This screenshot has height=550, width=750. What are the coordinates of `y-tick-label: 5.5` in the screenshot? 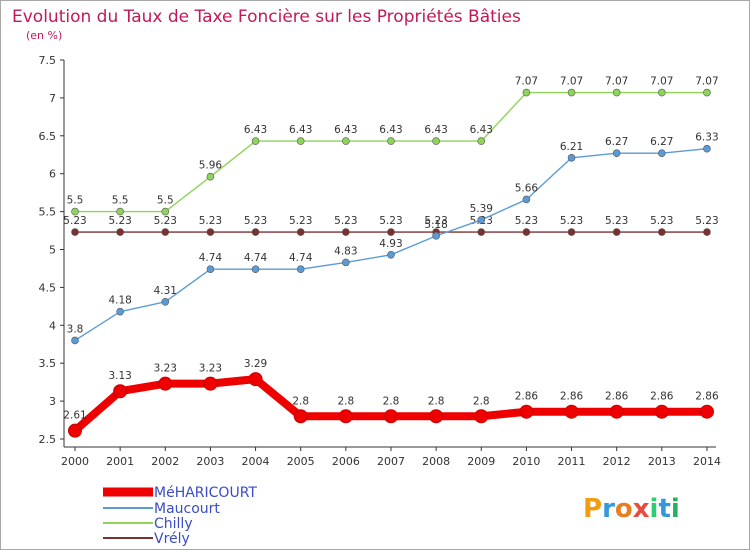 It's located at (48, 212).